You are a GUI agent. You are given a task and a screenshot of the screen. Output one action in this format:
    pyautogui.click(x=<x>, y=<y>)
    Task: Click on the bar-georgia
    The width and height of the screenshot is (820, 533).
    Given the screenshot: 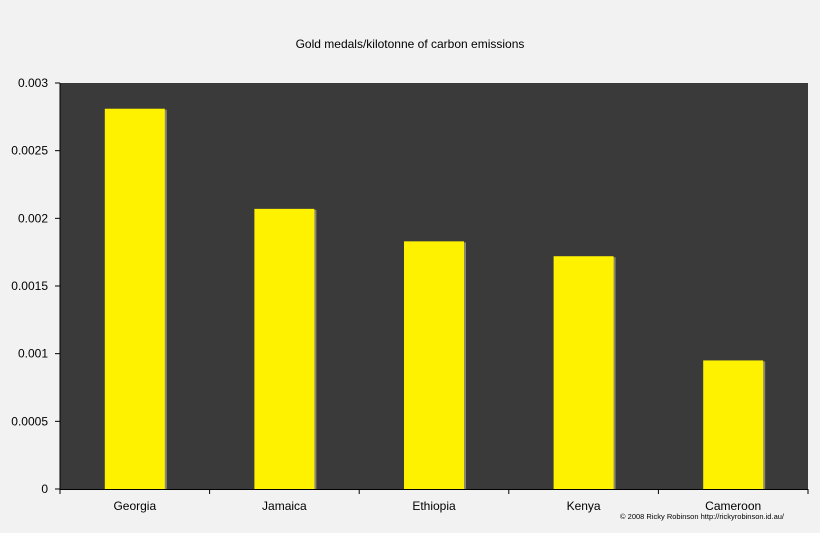 What is the action you would take?
    pyautogui.click(x=134, y=299)
    